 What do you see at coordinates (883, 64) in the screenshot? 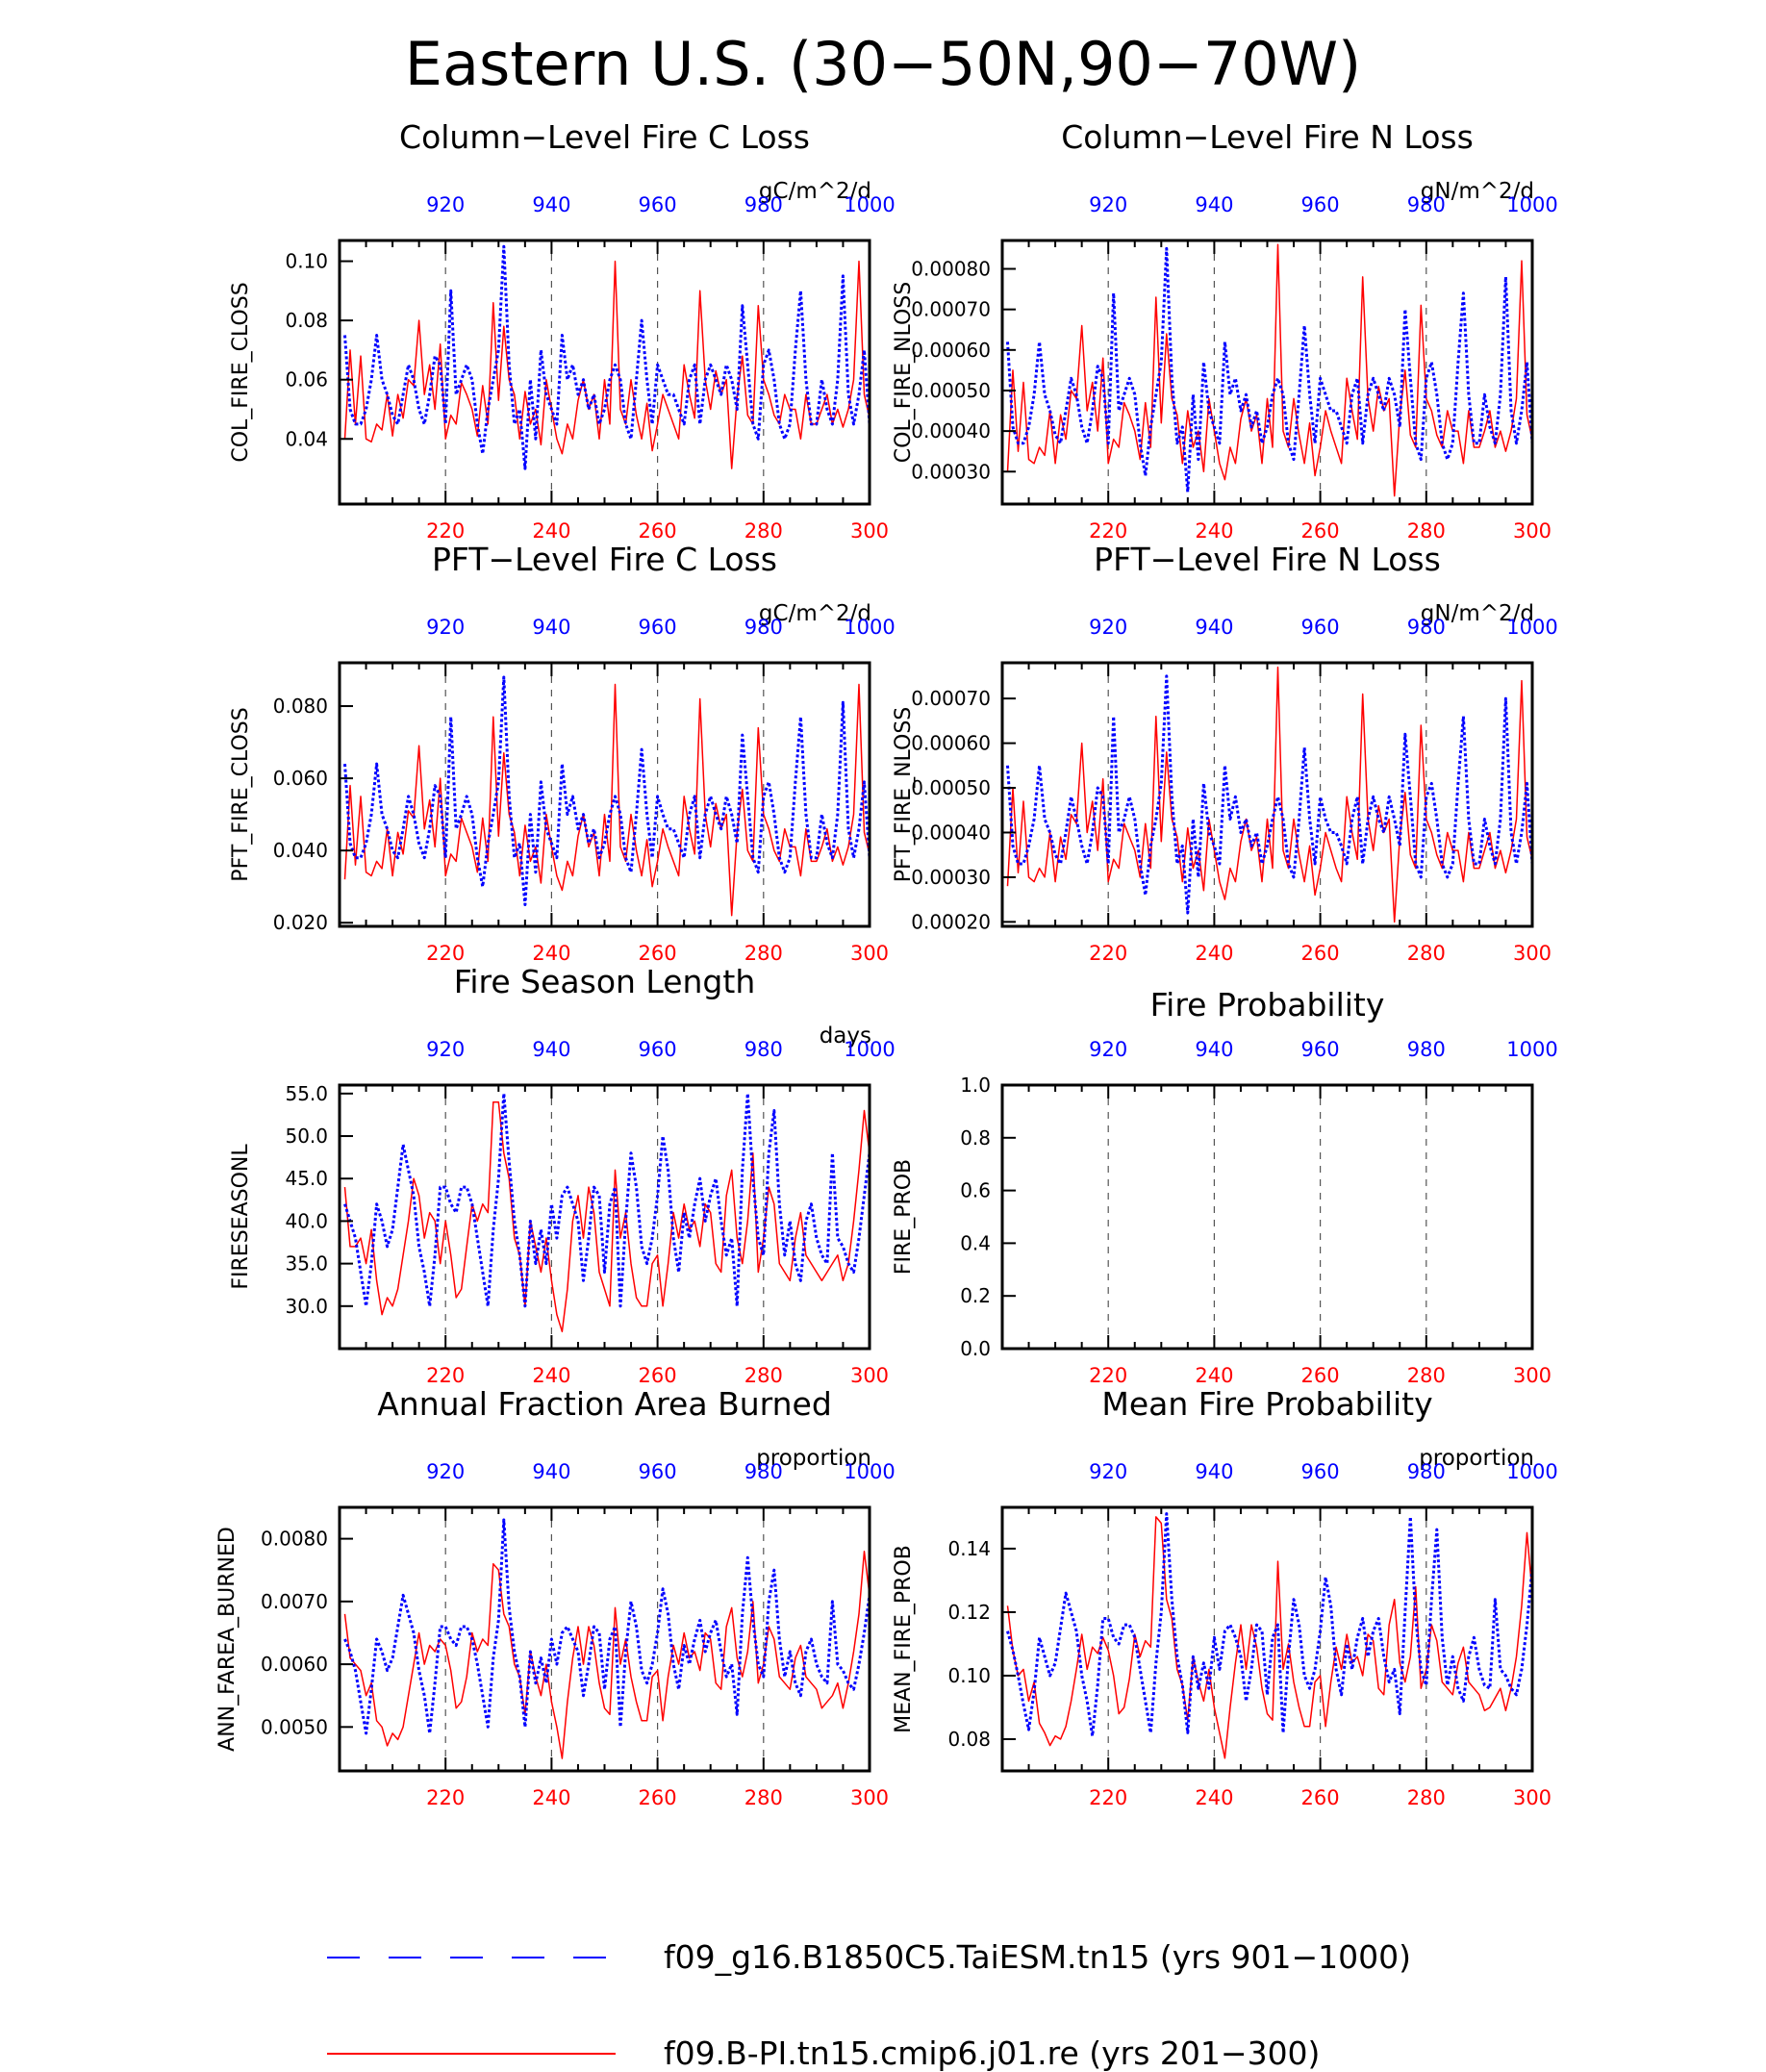
I see `figure-title: Eastern U.S. (30−50N,90−70W)` at bounding box center [883, 64].